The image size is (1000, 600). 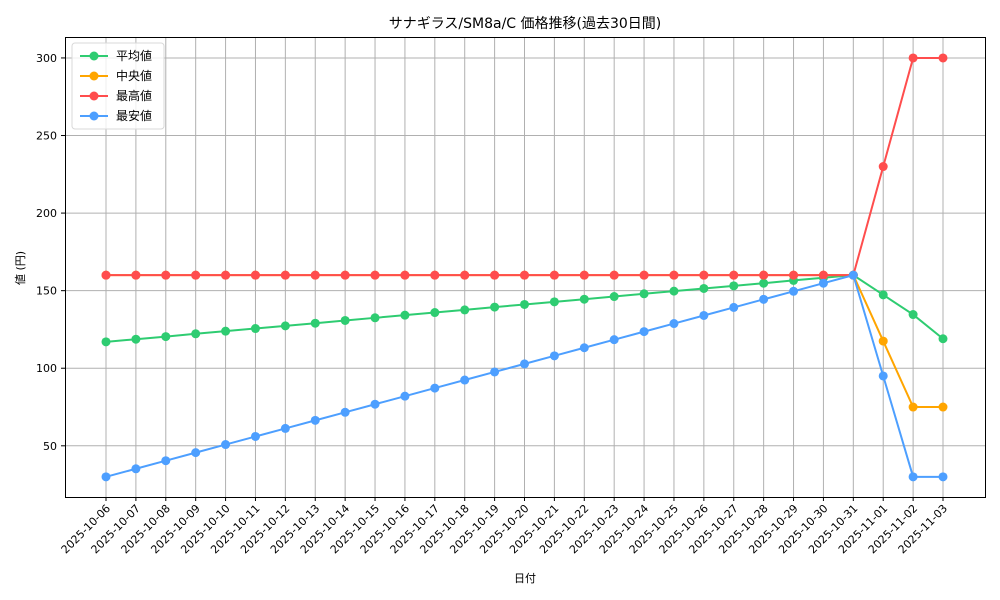 I want to click on y-tick-label: 100, so click(x=46, y=368).